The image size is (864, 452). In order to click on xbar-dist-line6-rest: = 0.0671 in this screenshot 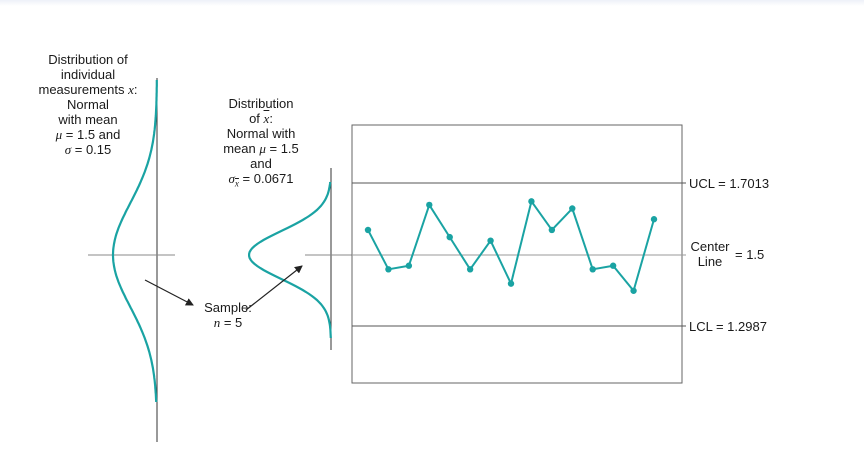, I will do `click(266, 178)`.